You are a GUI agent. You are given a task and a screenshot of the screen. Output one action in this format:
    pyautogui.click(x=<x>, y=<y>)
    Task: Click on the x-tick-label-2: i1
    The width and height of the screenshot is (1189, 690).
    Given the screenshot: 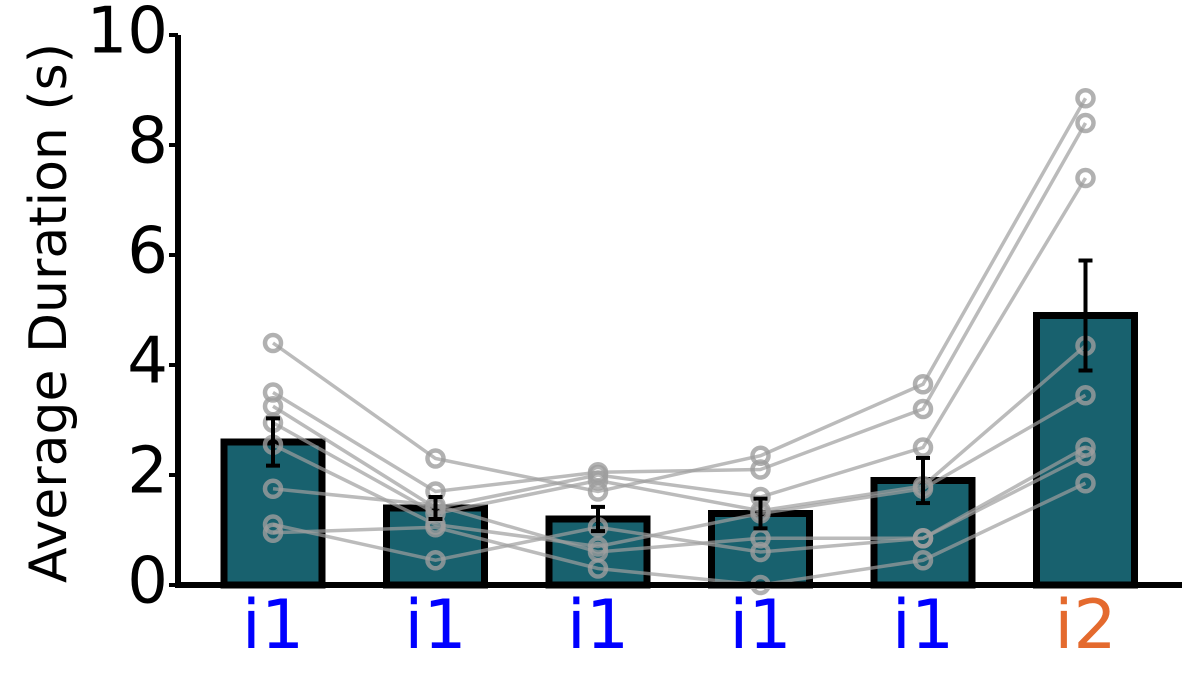 What is the action you would take?
    pyautogui.click(x=435, y=625)
    